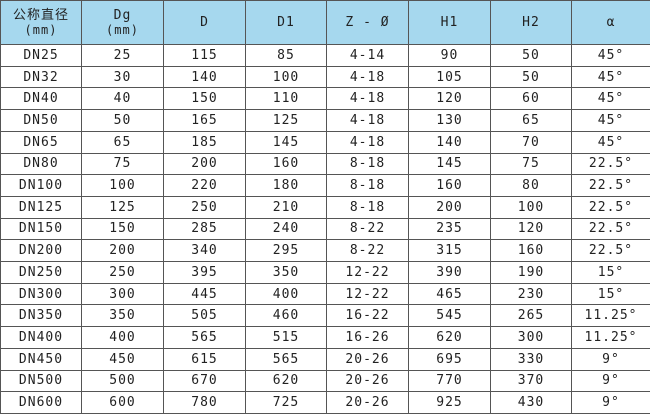  I want to click on cell-d1: 125, so click(286, 120).